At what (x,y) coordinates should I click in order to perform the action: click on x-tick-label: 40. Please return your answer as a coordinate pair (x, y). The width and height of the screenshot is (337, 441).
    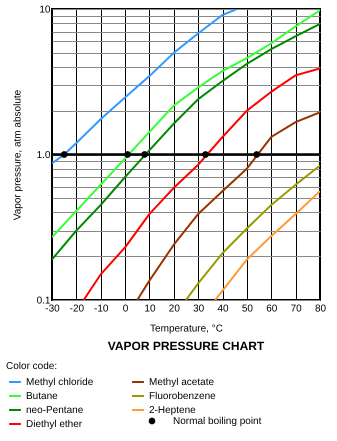
    Looking at the image, I should click on (223, 309).